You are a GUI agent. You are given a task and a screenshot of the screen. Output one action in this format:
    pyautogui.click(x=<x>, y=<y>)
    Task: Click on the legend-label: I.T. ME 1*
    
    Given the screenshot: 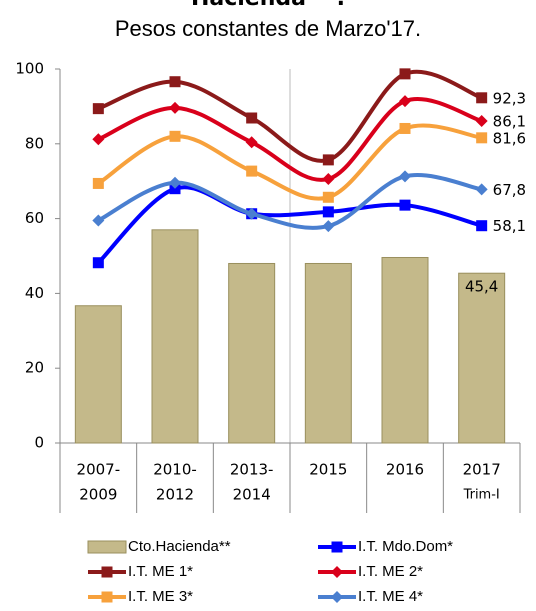 What is the action you would take?
    pyautogui.click(x=160, y=571)
    